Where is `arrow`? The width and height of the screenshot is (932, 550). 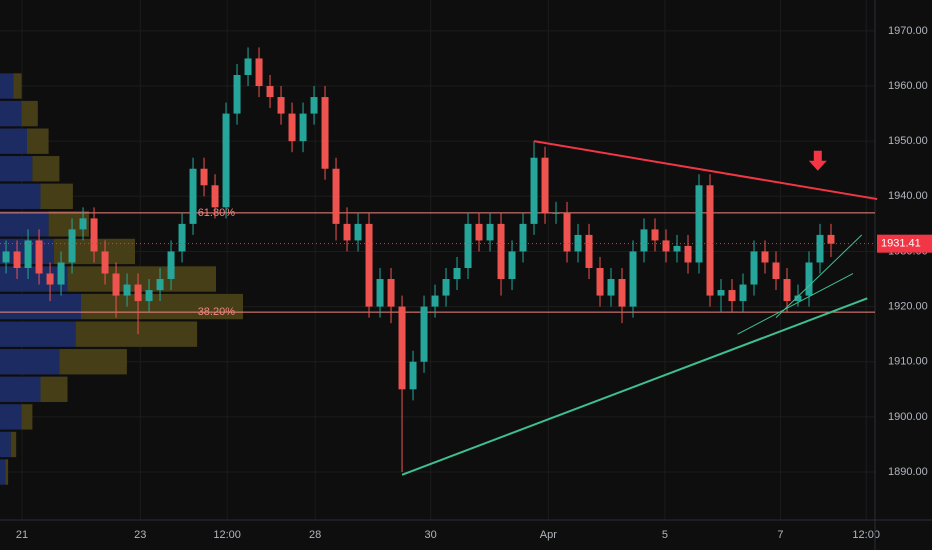 arrow is located at coordinates (817, 160).